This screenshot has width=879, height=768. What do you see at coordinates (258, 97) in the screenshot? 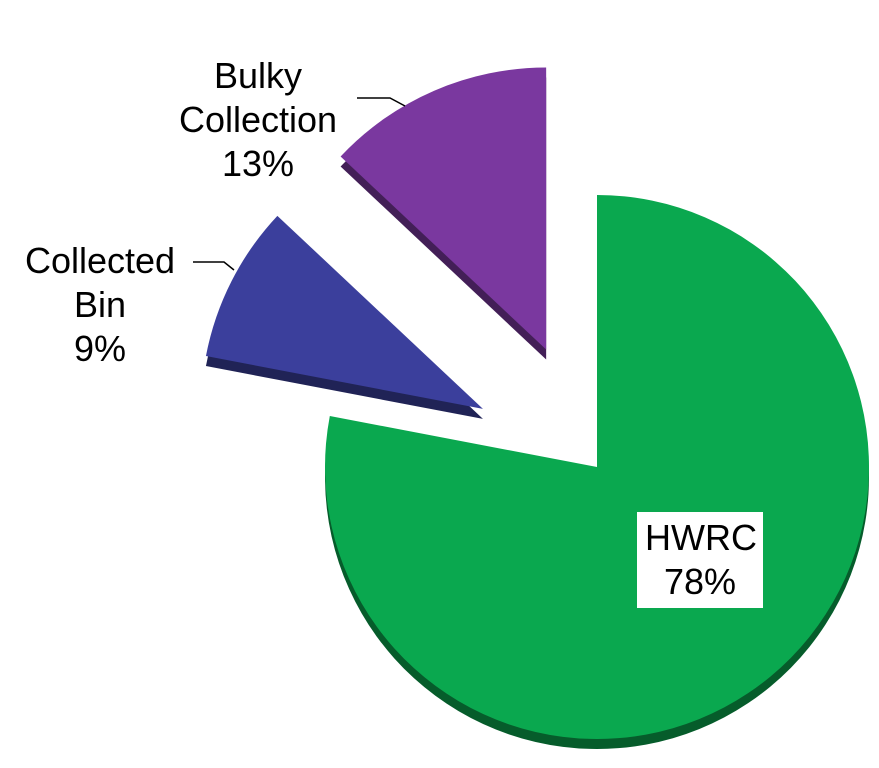
I see `slice-name: Bulky Collection` at bounding box center [258, 97].